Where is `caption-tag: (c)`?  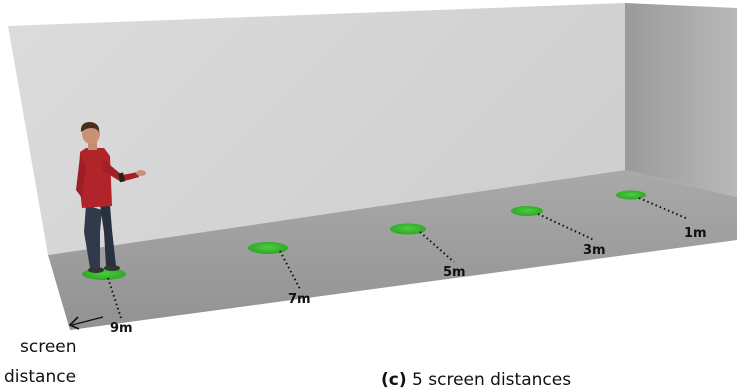 caption-tag: (c) is located at coordinates (394, 380).